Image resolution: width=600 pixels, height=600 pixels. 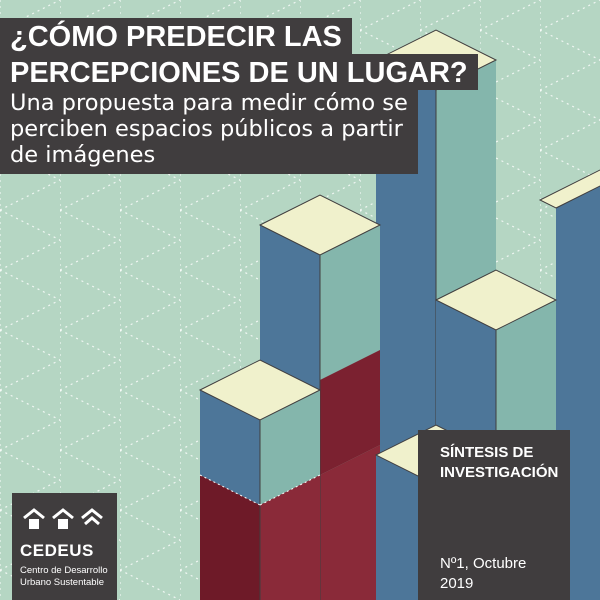 What do you see at coordinates (499, 463) in the screenshot?
I see `series-title: SÍNTESIS DE INVESTIGACIÓN` at bounding box center [499, 463].